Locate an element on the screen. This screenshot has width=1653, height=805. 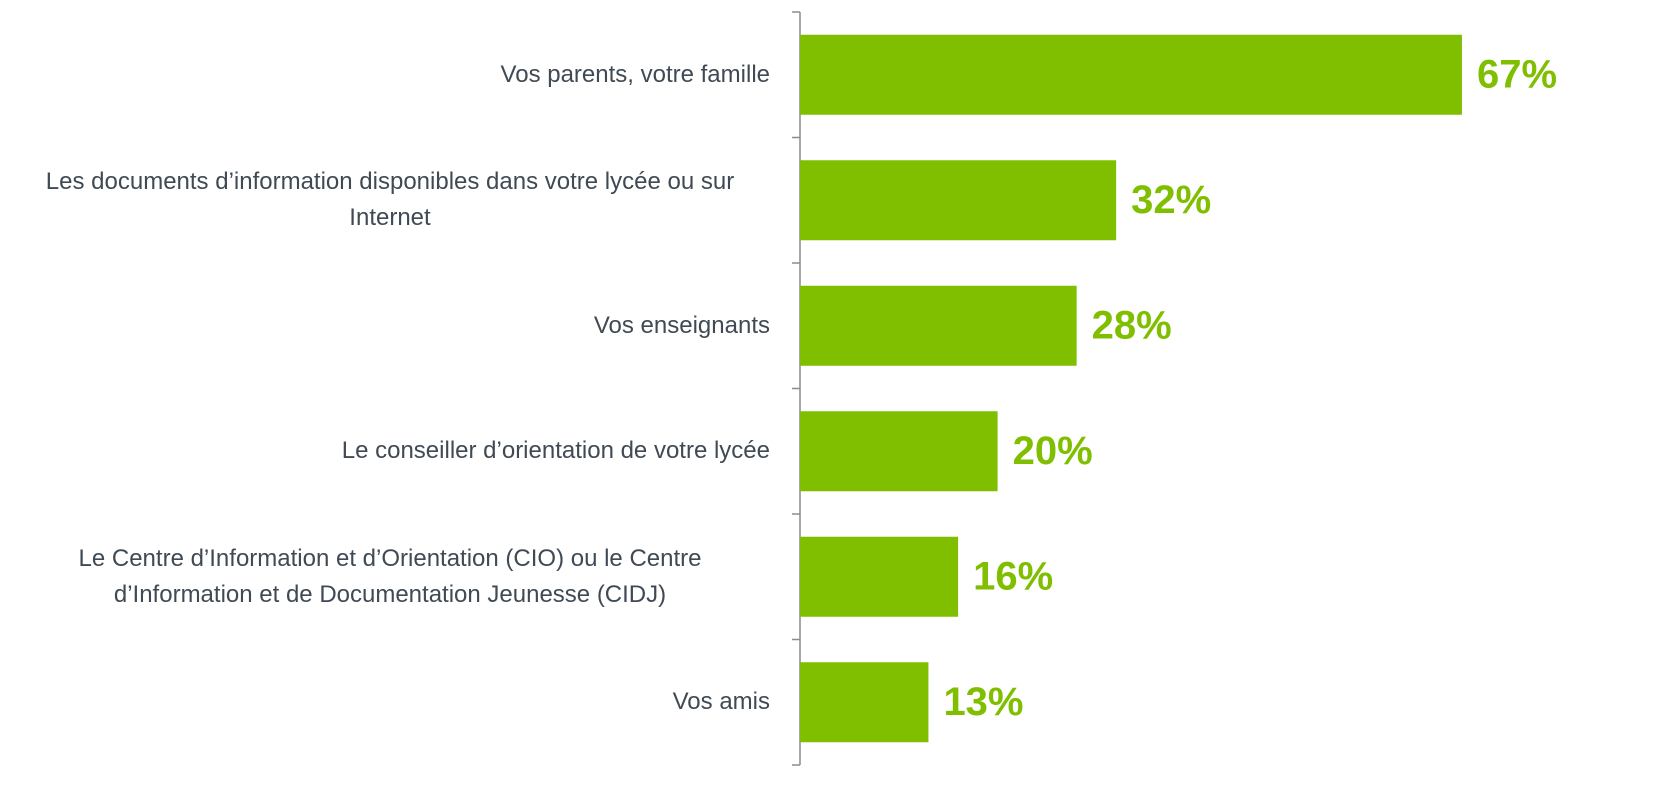
category-label: Vos amis is located at coordinates (721, 702).